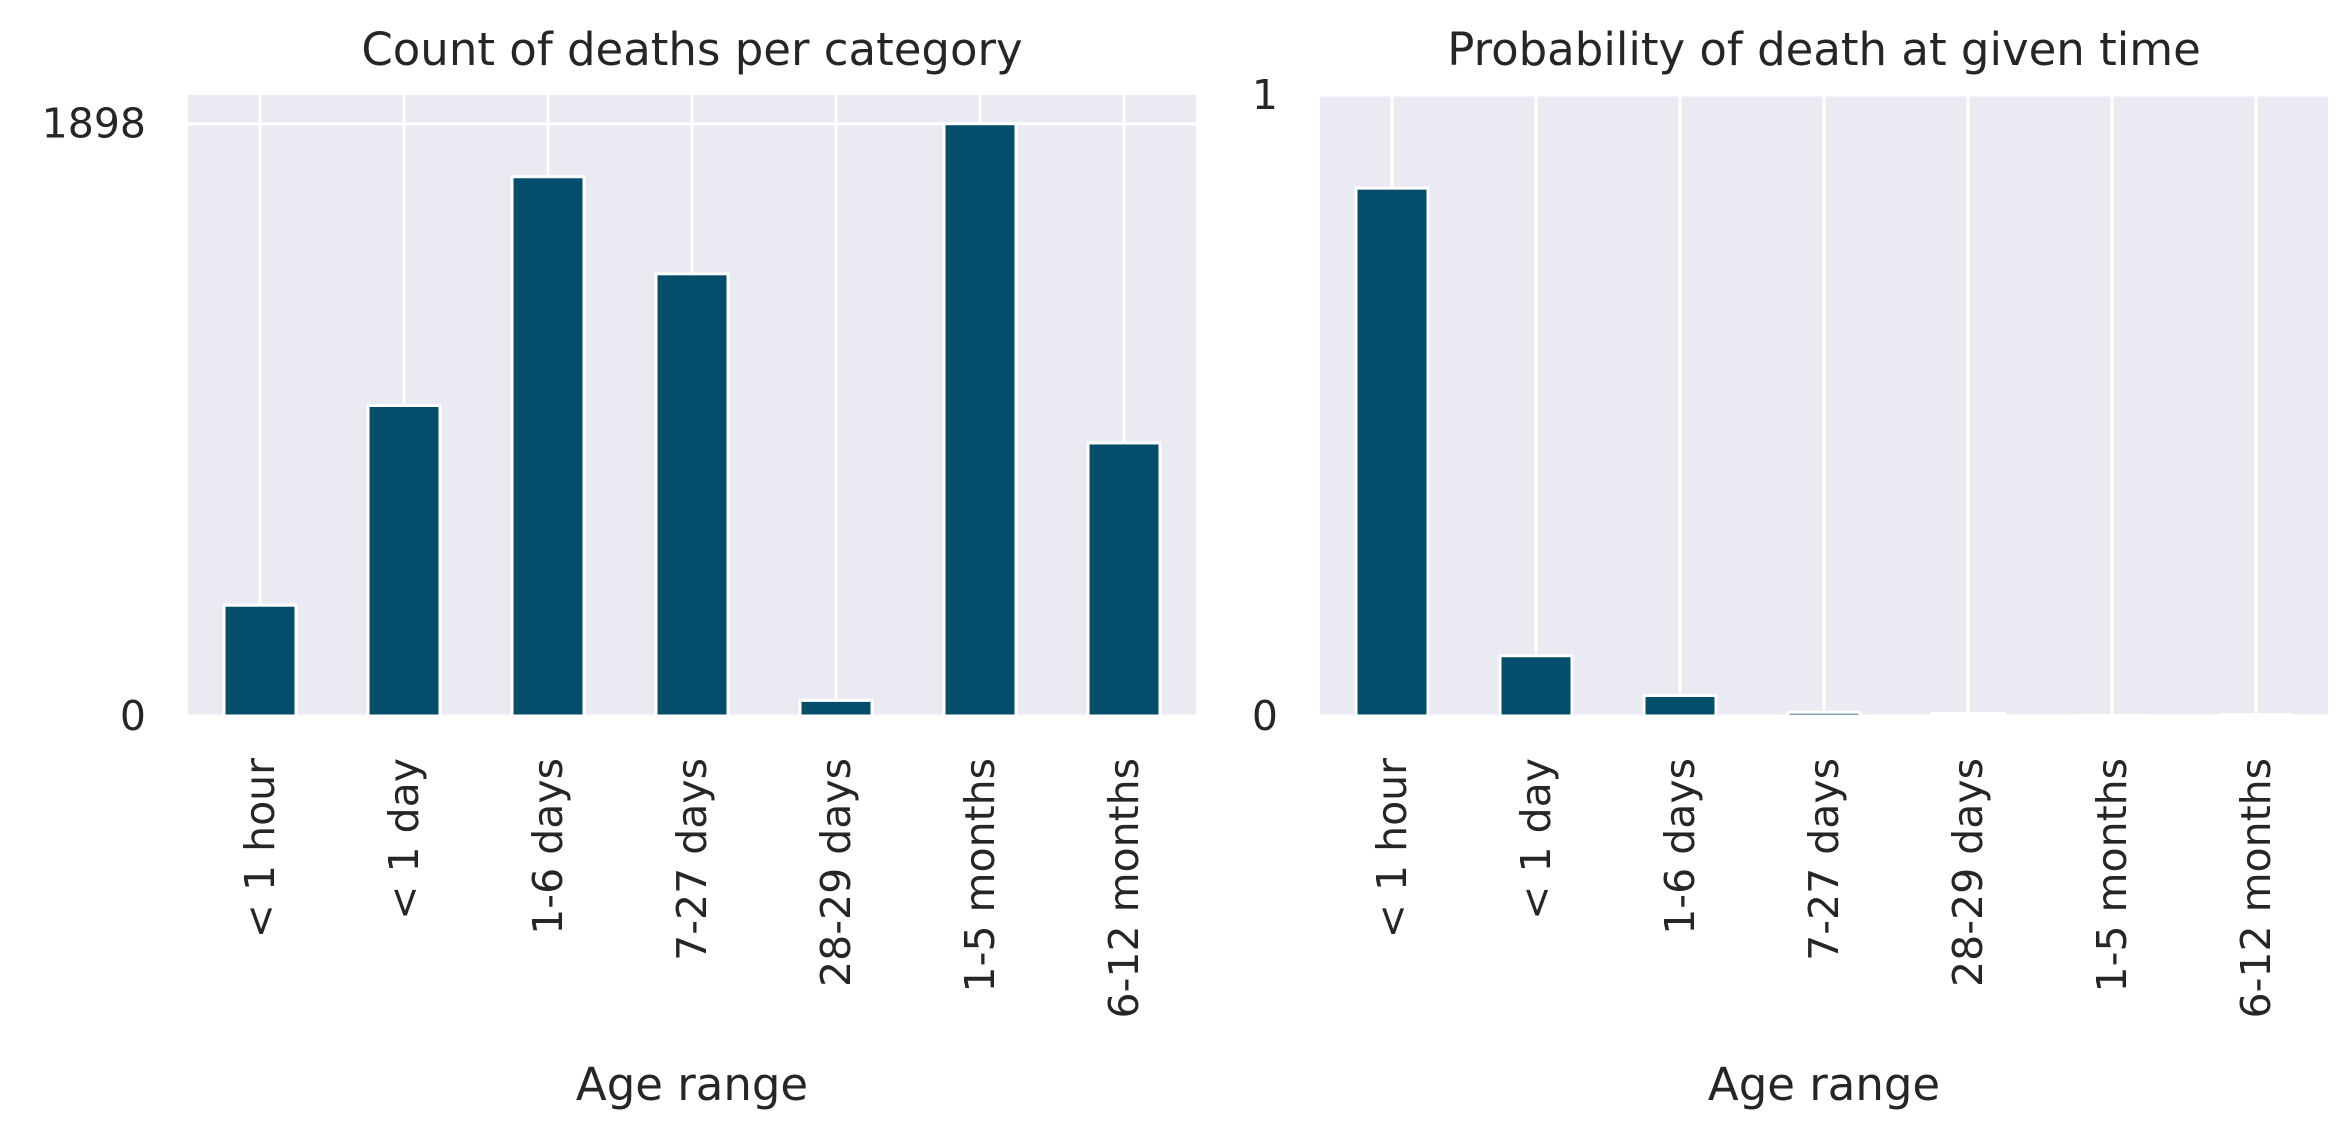 This screenshot has height=1141, width=2351. I want to click on y-tick-label: 1, so click(1265, 95).